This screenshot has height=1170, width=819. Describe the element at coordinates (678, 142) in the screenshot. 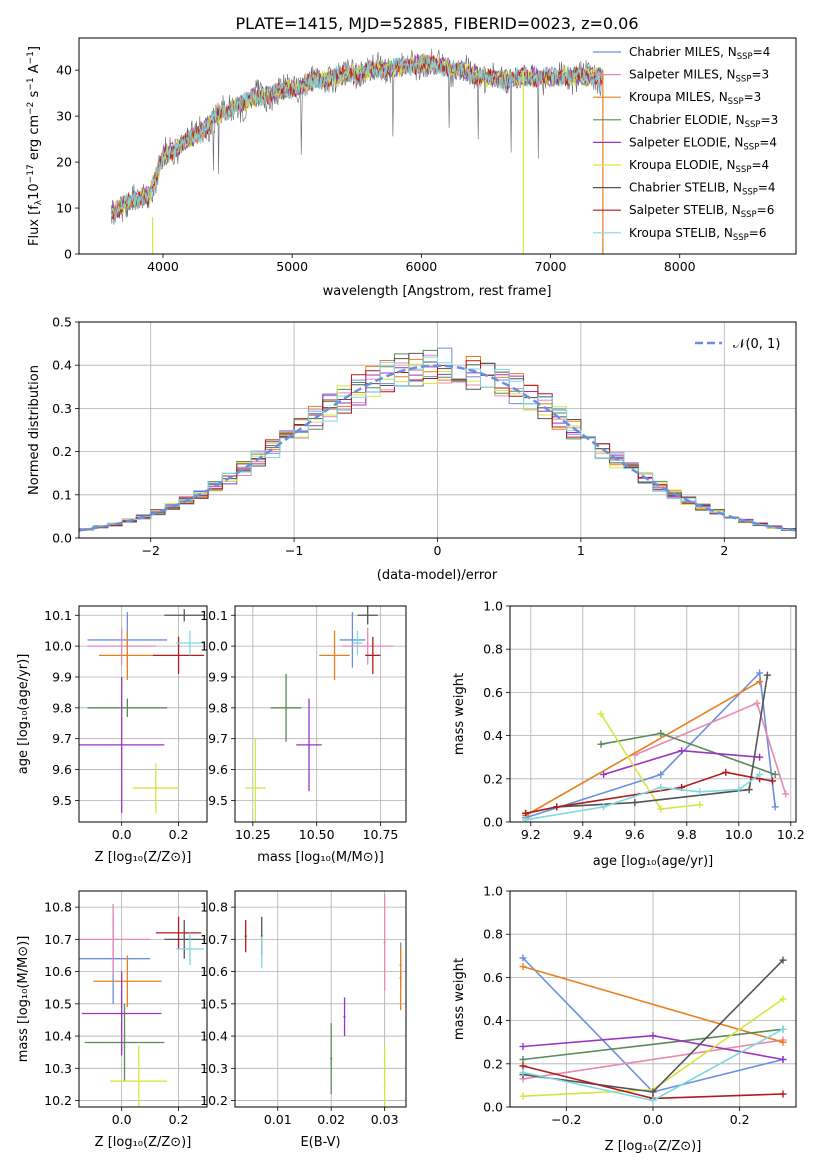

I see `legend-model: Salpeter ELODIE` at that location.